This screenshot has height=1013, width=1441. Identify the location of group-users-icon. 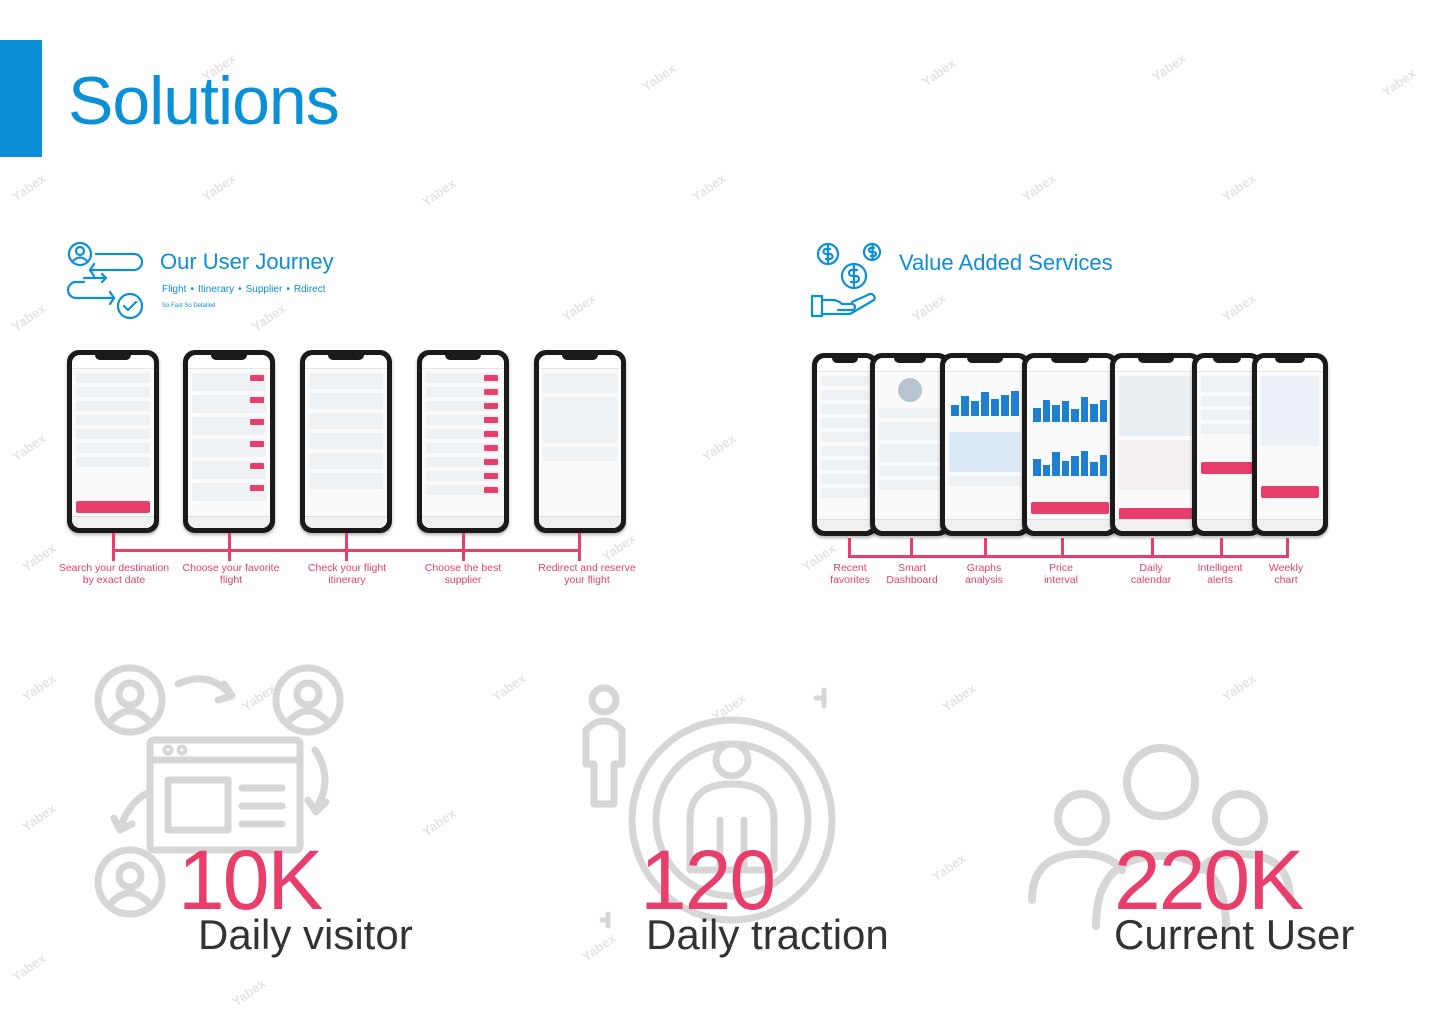
(1161, 837).